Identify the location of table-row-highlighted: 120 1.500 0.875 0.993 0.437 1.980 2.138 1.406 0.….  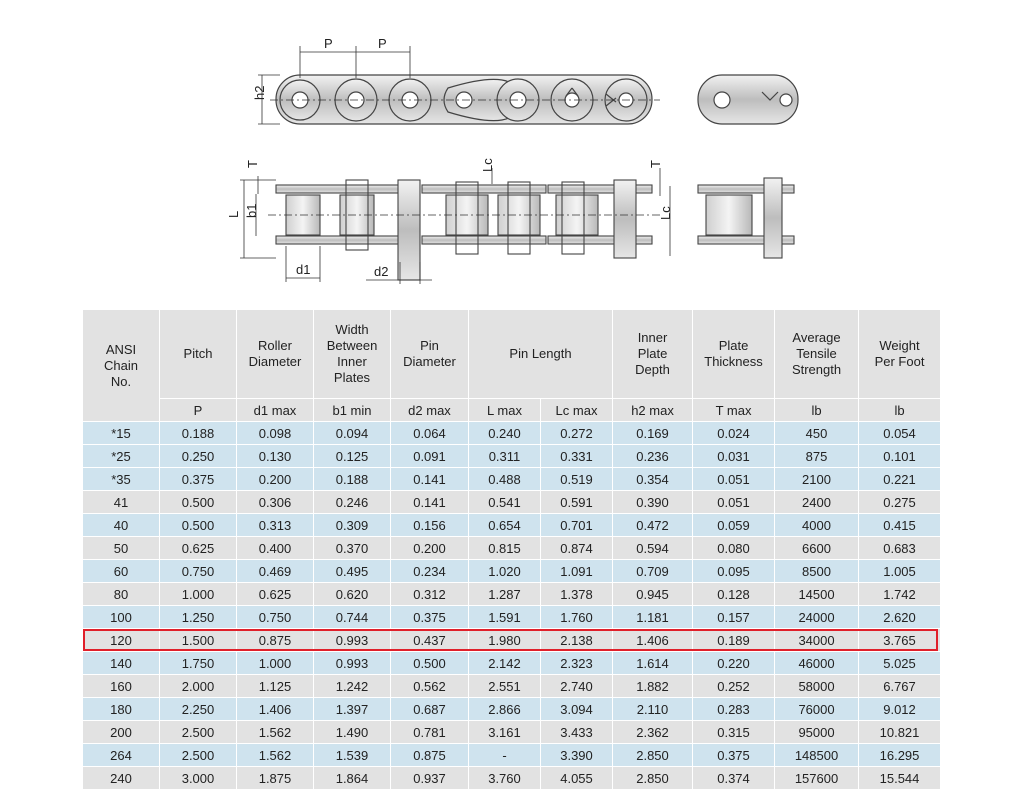
(512, 640).